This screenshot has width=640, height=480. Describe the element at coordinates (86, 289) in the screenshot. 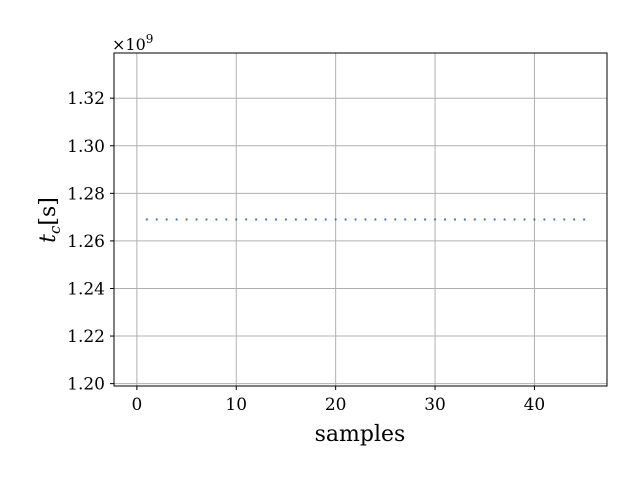

I see `y-tick-label: 1.24` at that location.